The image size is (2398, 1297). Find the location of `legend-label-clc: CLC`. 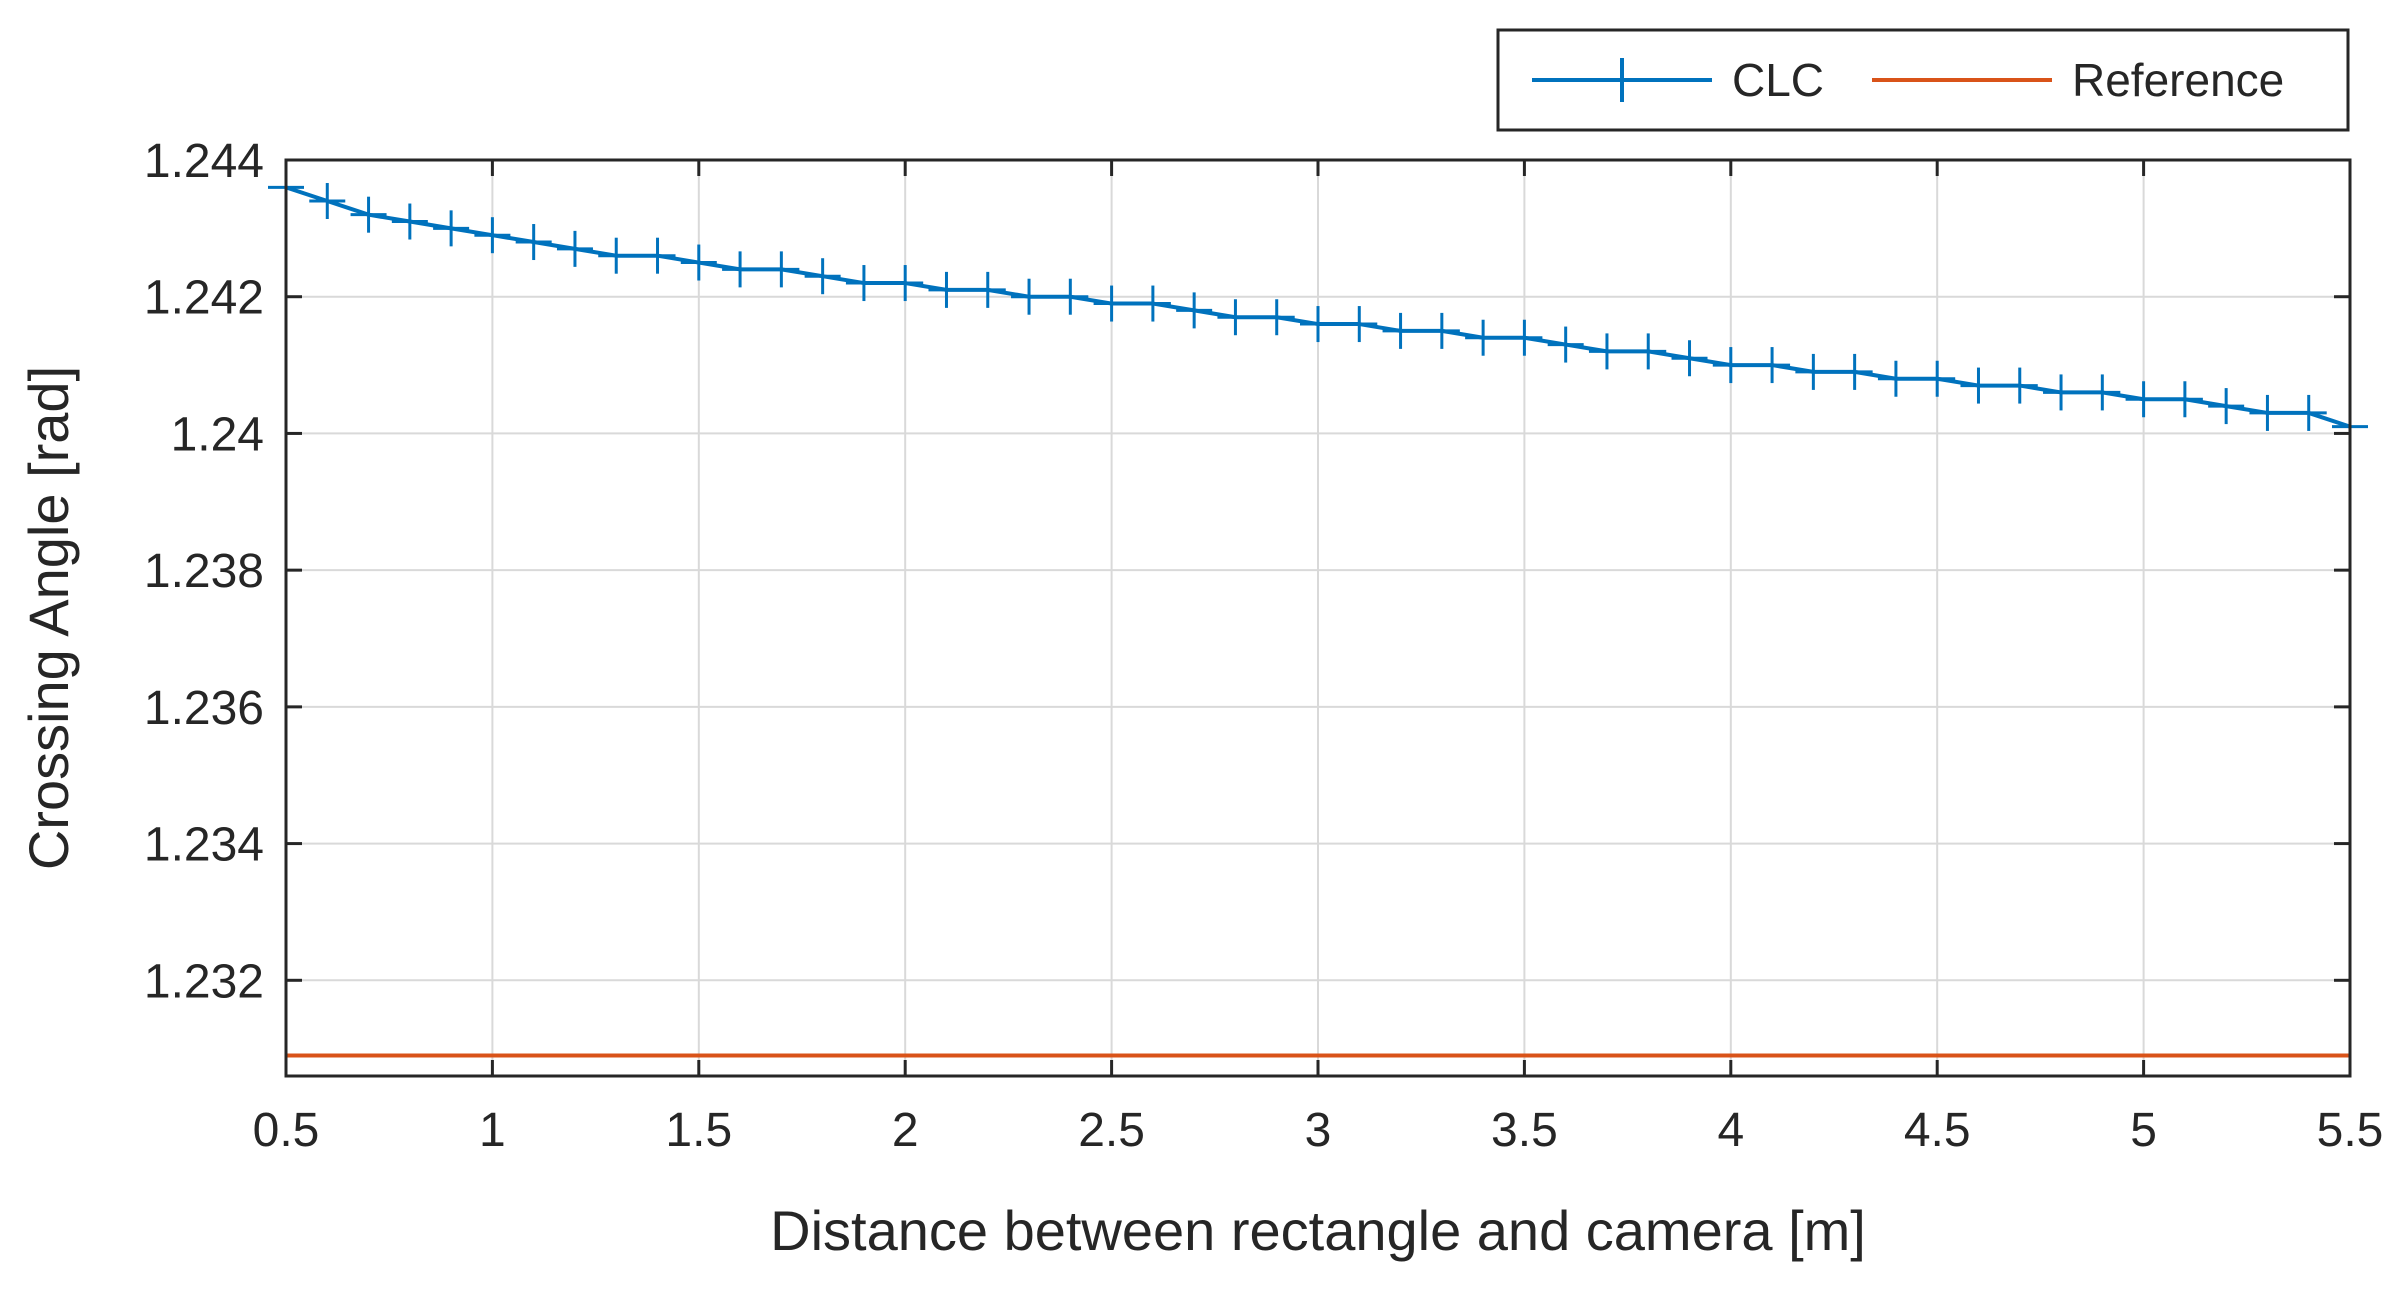

legend-label-clc: CLC is located at coordinates (1778, 80).